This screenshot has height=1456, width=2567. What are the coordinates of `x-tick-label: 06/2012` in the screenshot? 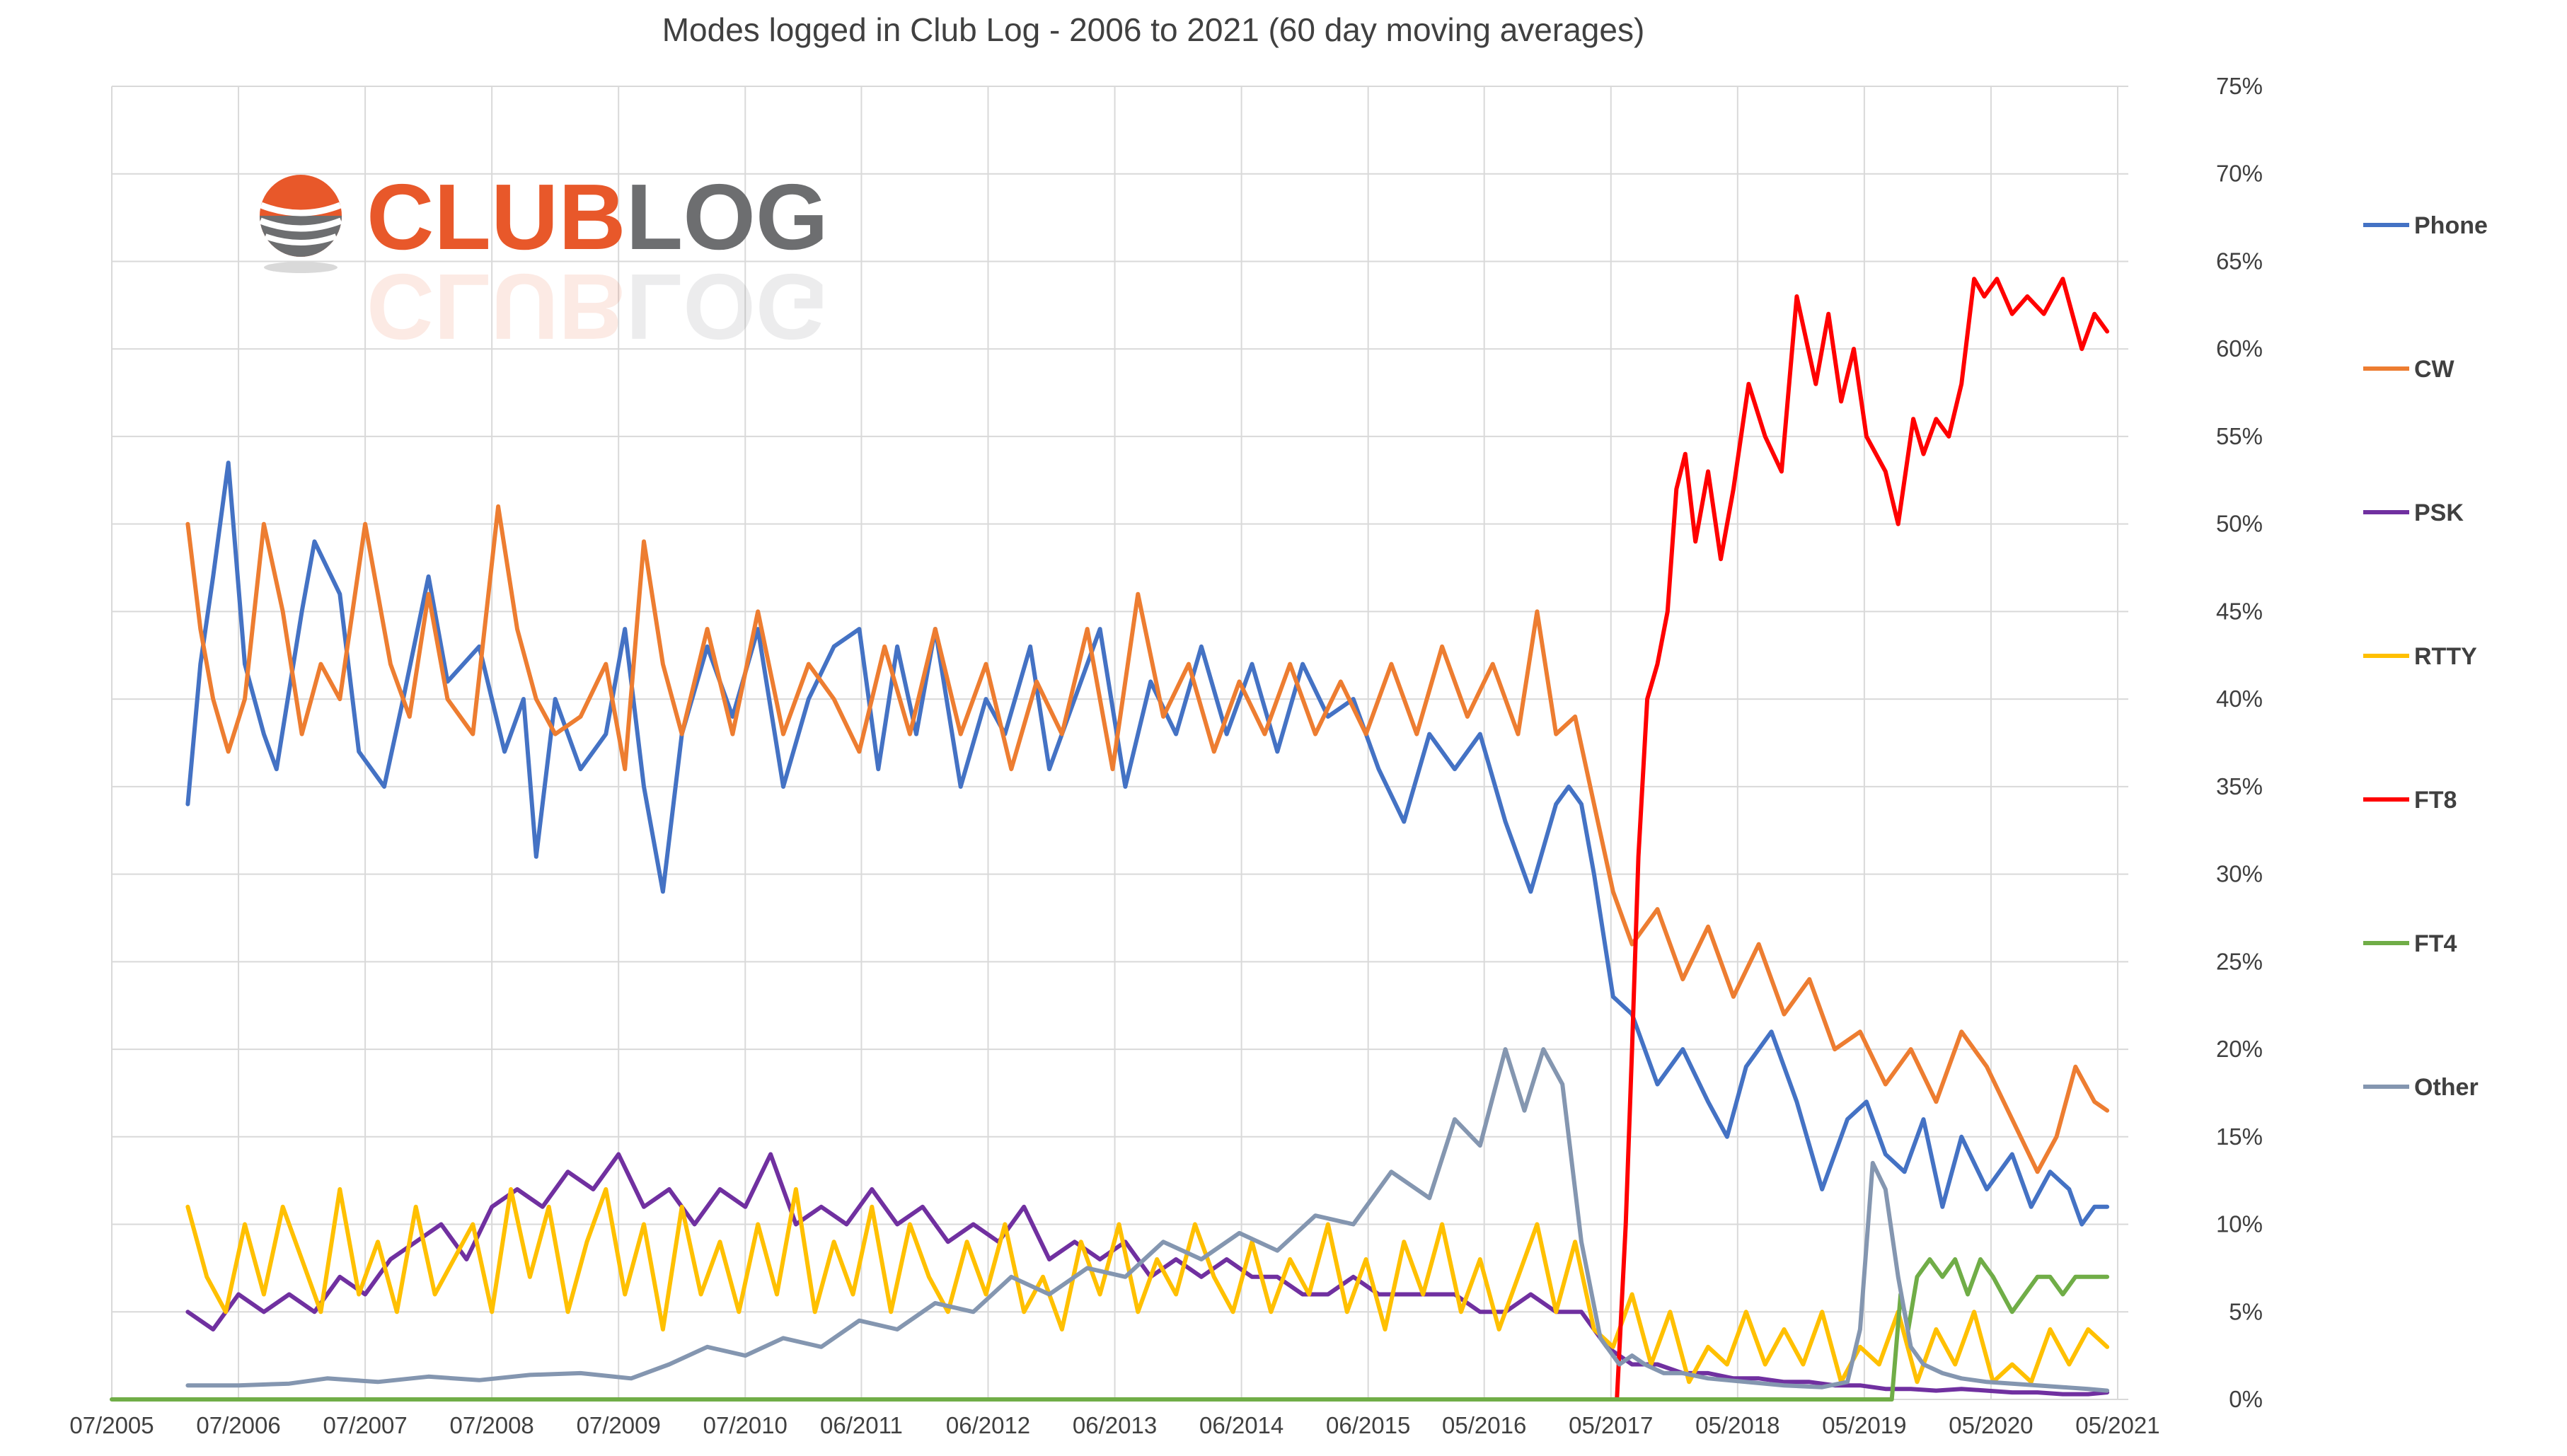 It's located at (988, 1425).